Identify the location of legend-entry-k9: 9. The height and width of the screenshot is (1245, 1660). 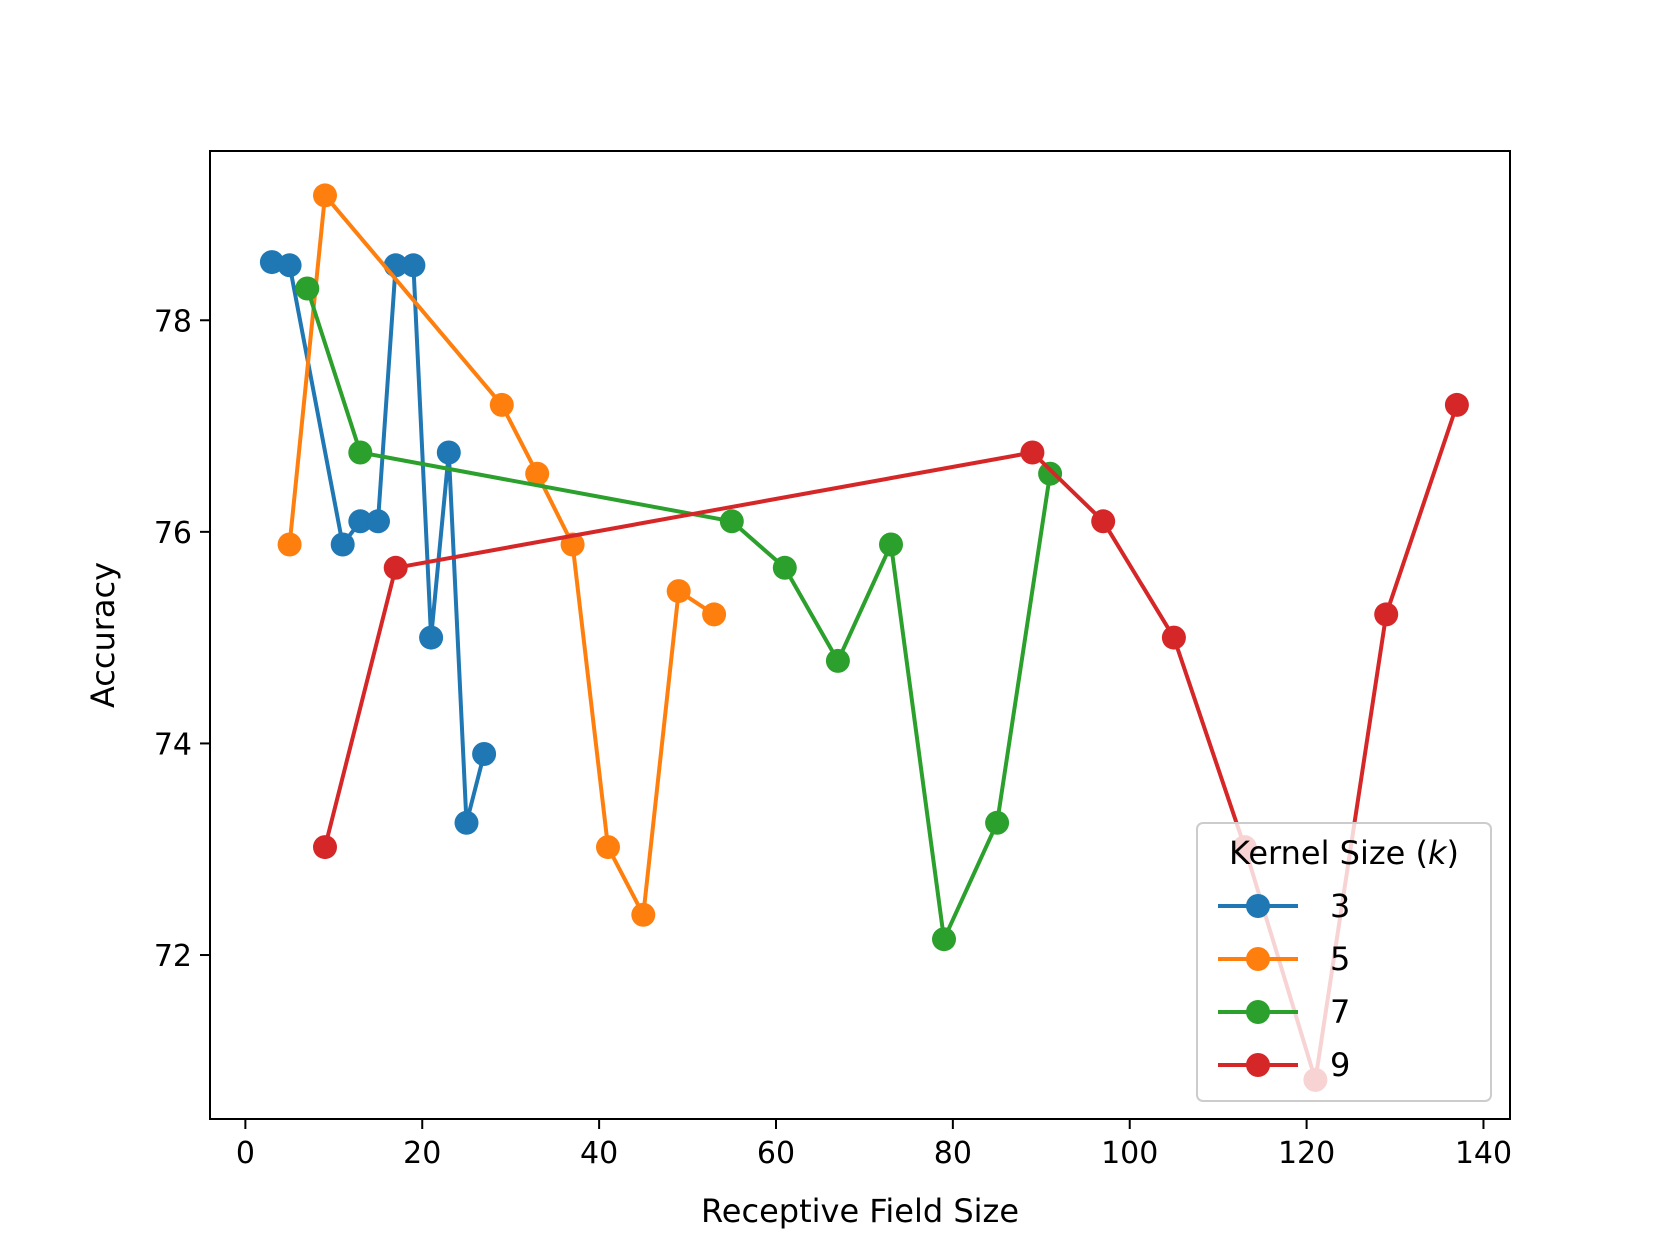
(1284, 1065).